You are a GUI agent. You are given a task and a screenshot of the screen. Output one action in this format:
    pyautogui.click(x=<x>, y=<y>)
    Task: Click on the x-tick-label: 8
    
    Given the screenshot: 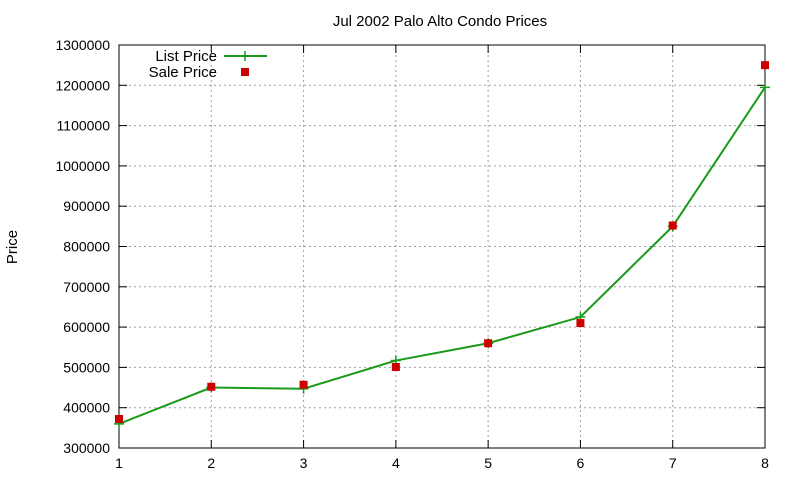 What is the action you would take?
    pyautogui.click(x=765, y=463)
    